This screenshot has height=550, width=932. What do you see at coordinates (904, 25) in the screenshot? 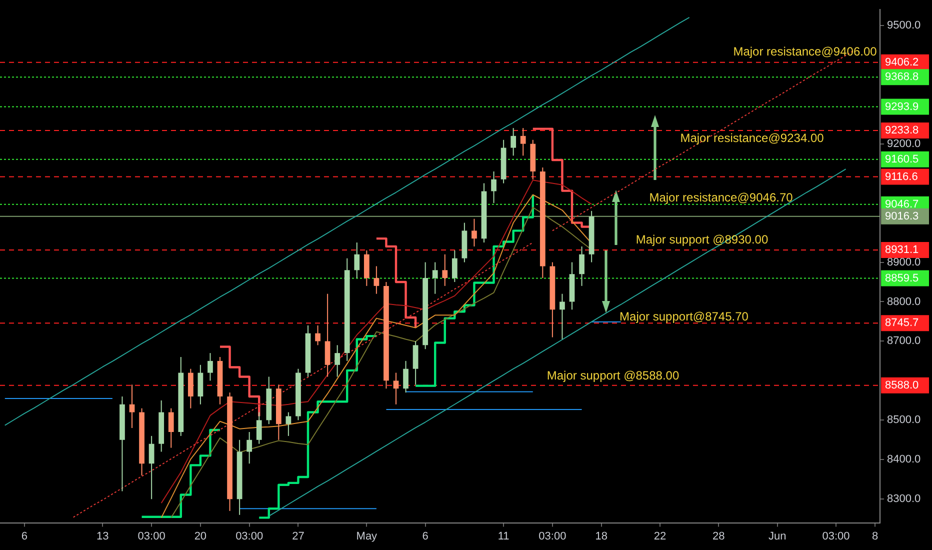
I see `y-tick-label: 9500.0` at bounding box center [904, 25].